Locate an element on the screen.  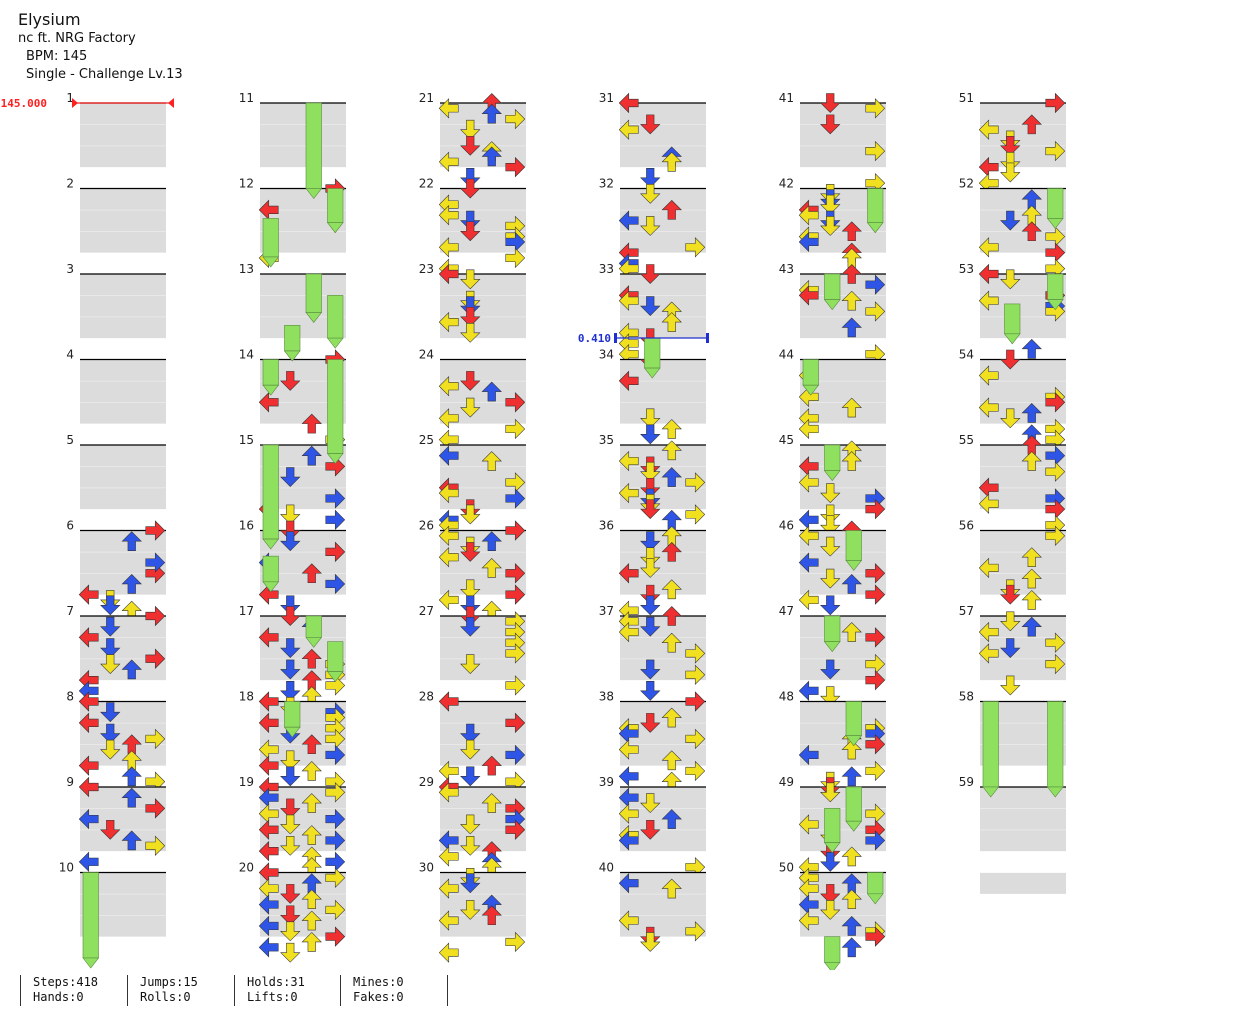
measure-number: 29 is located at coordinates (426, 782).